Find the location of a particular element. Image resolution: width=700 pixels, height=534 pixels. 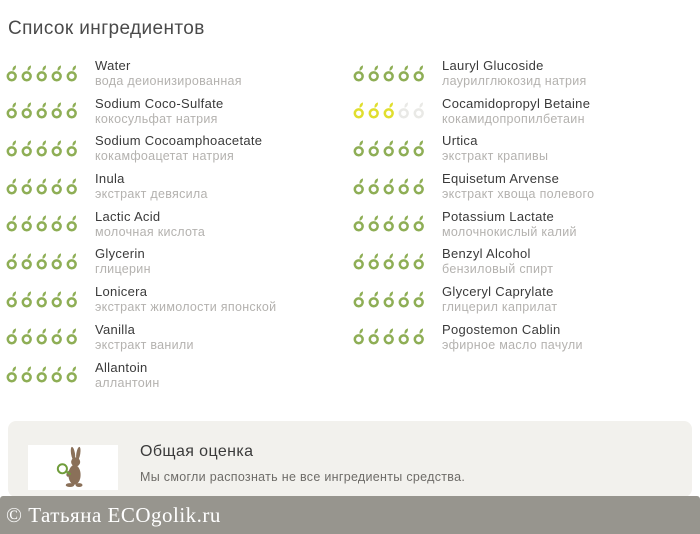

ingredient-row: Water вода деионизированная is located at coordinates (176, 73).